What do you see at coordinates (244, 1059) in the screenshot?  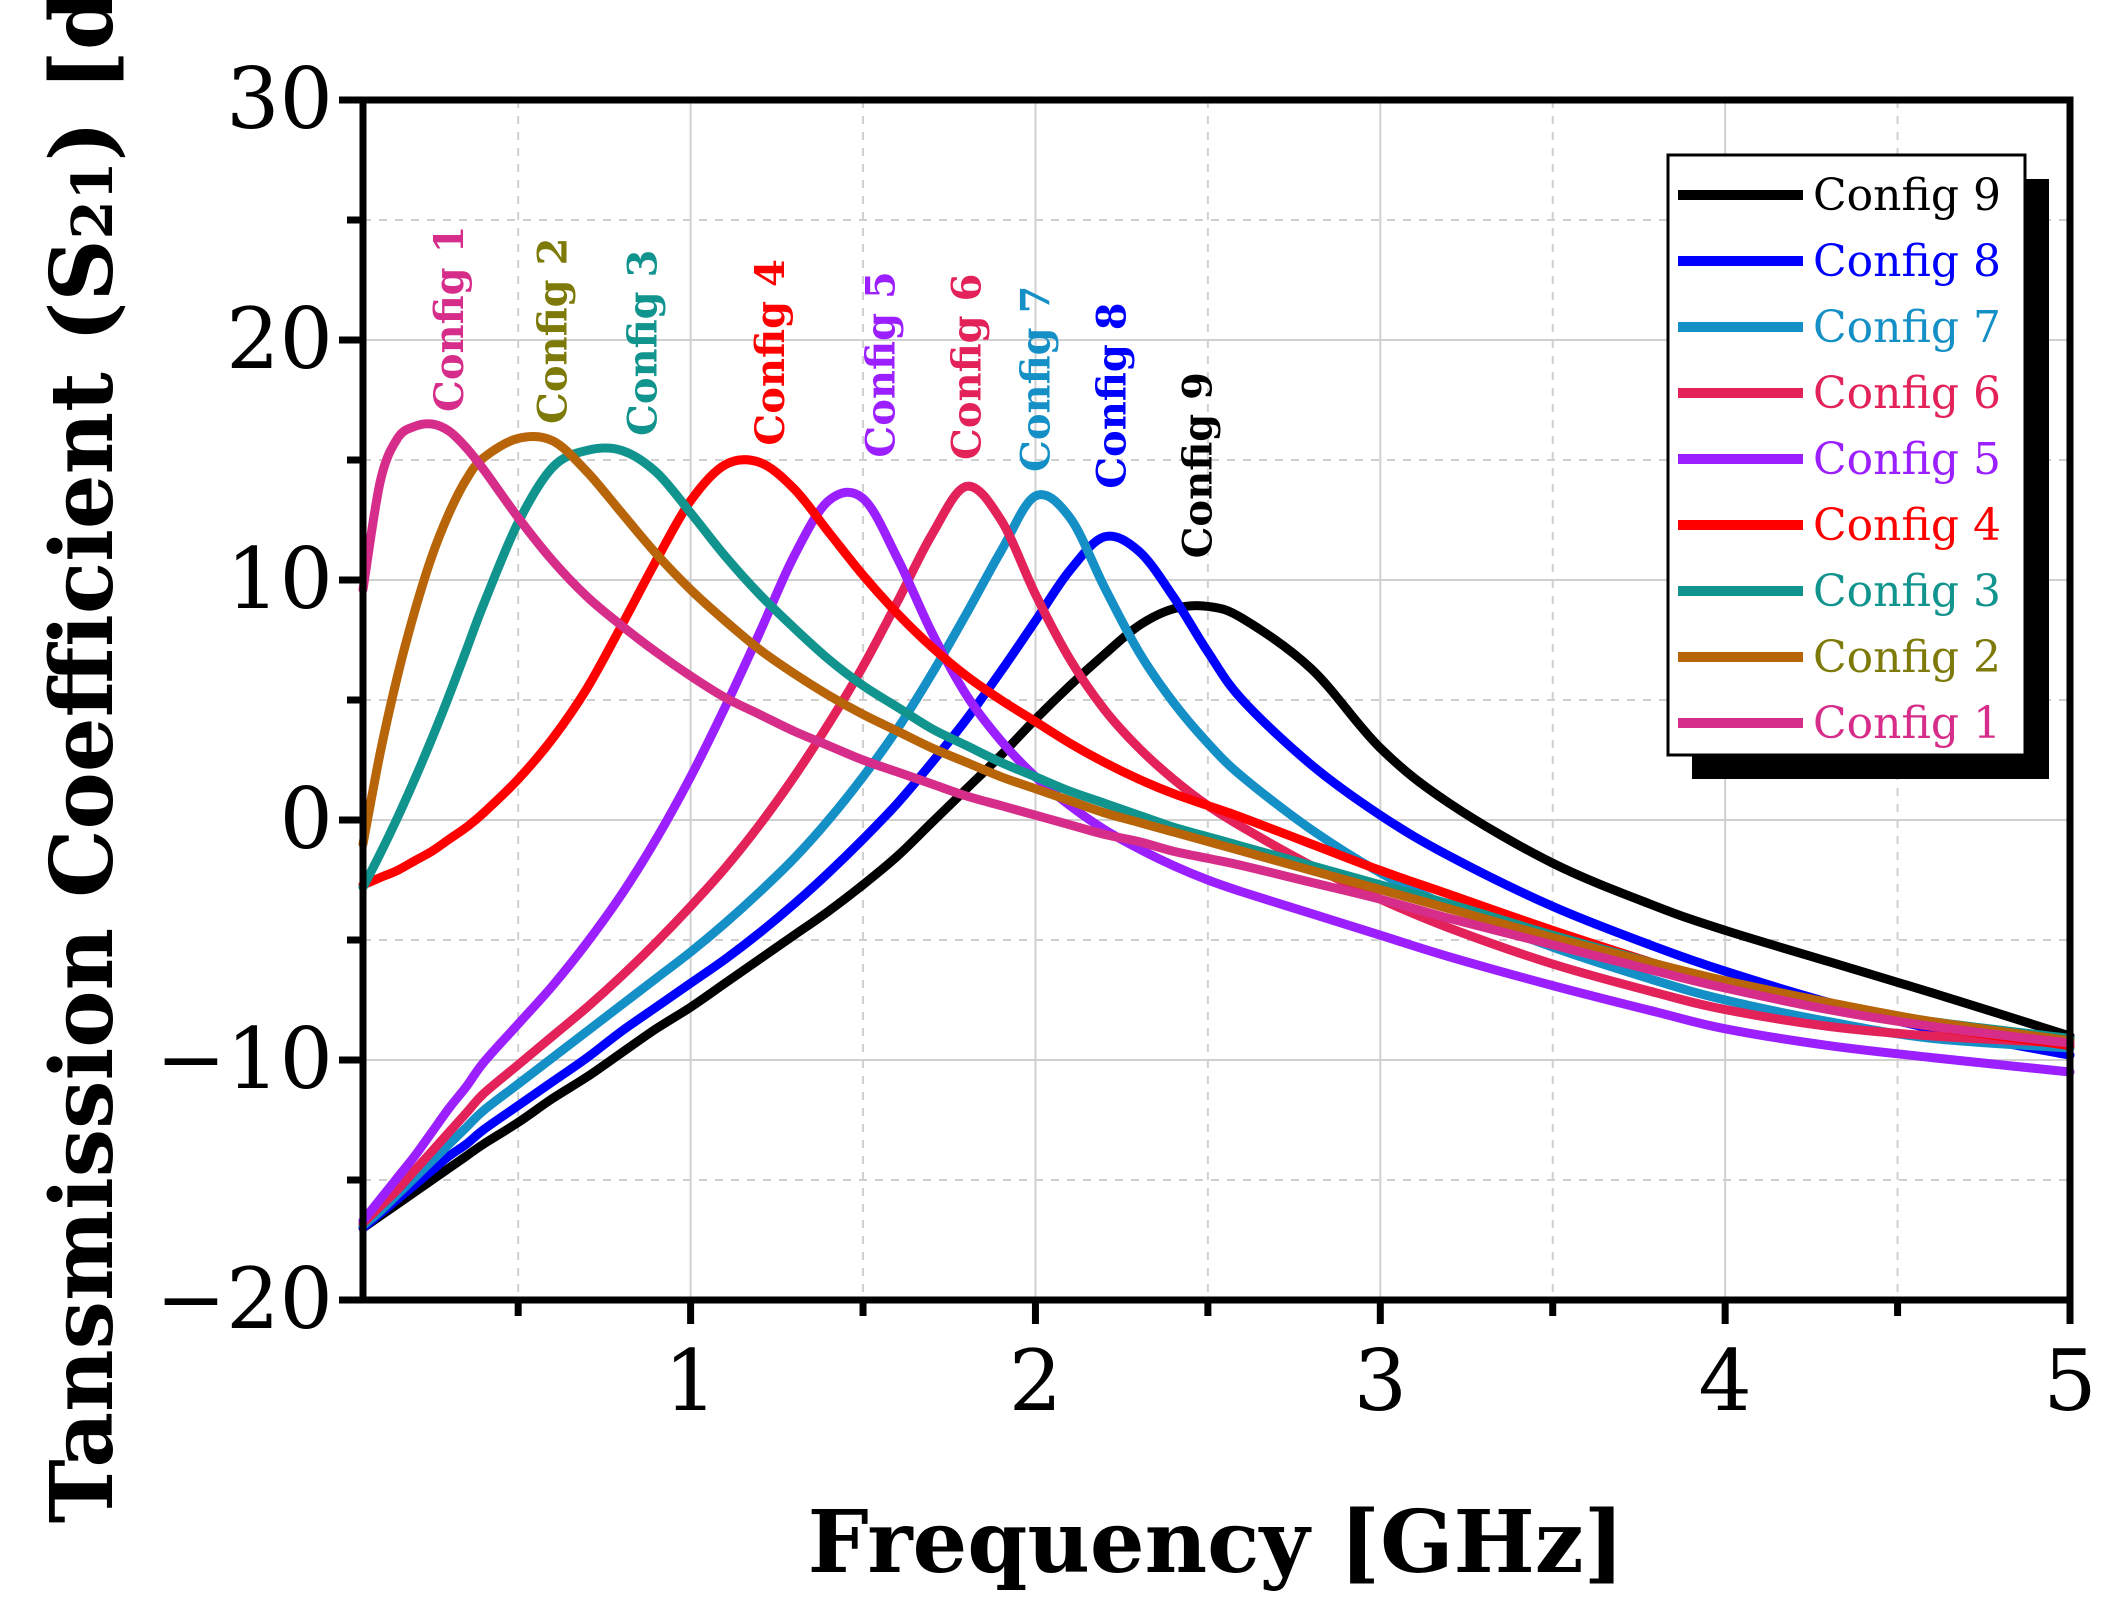 I see `y-tick-label: −10` at bounding box center [244, 1059].